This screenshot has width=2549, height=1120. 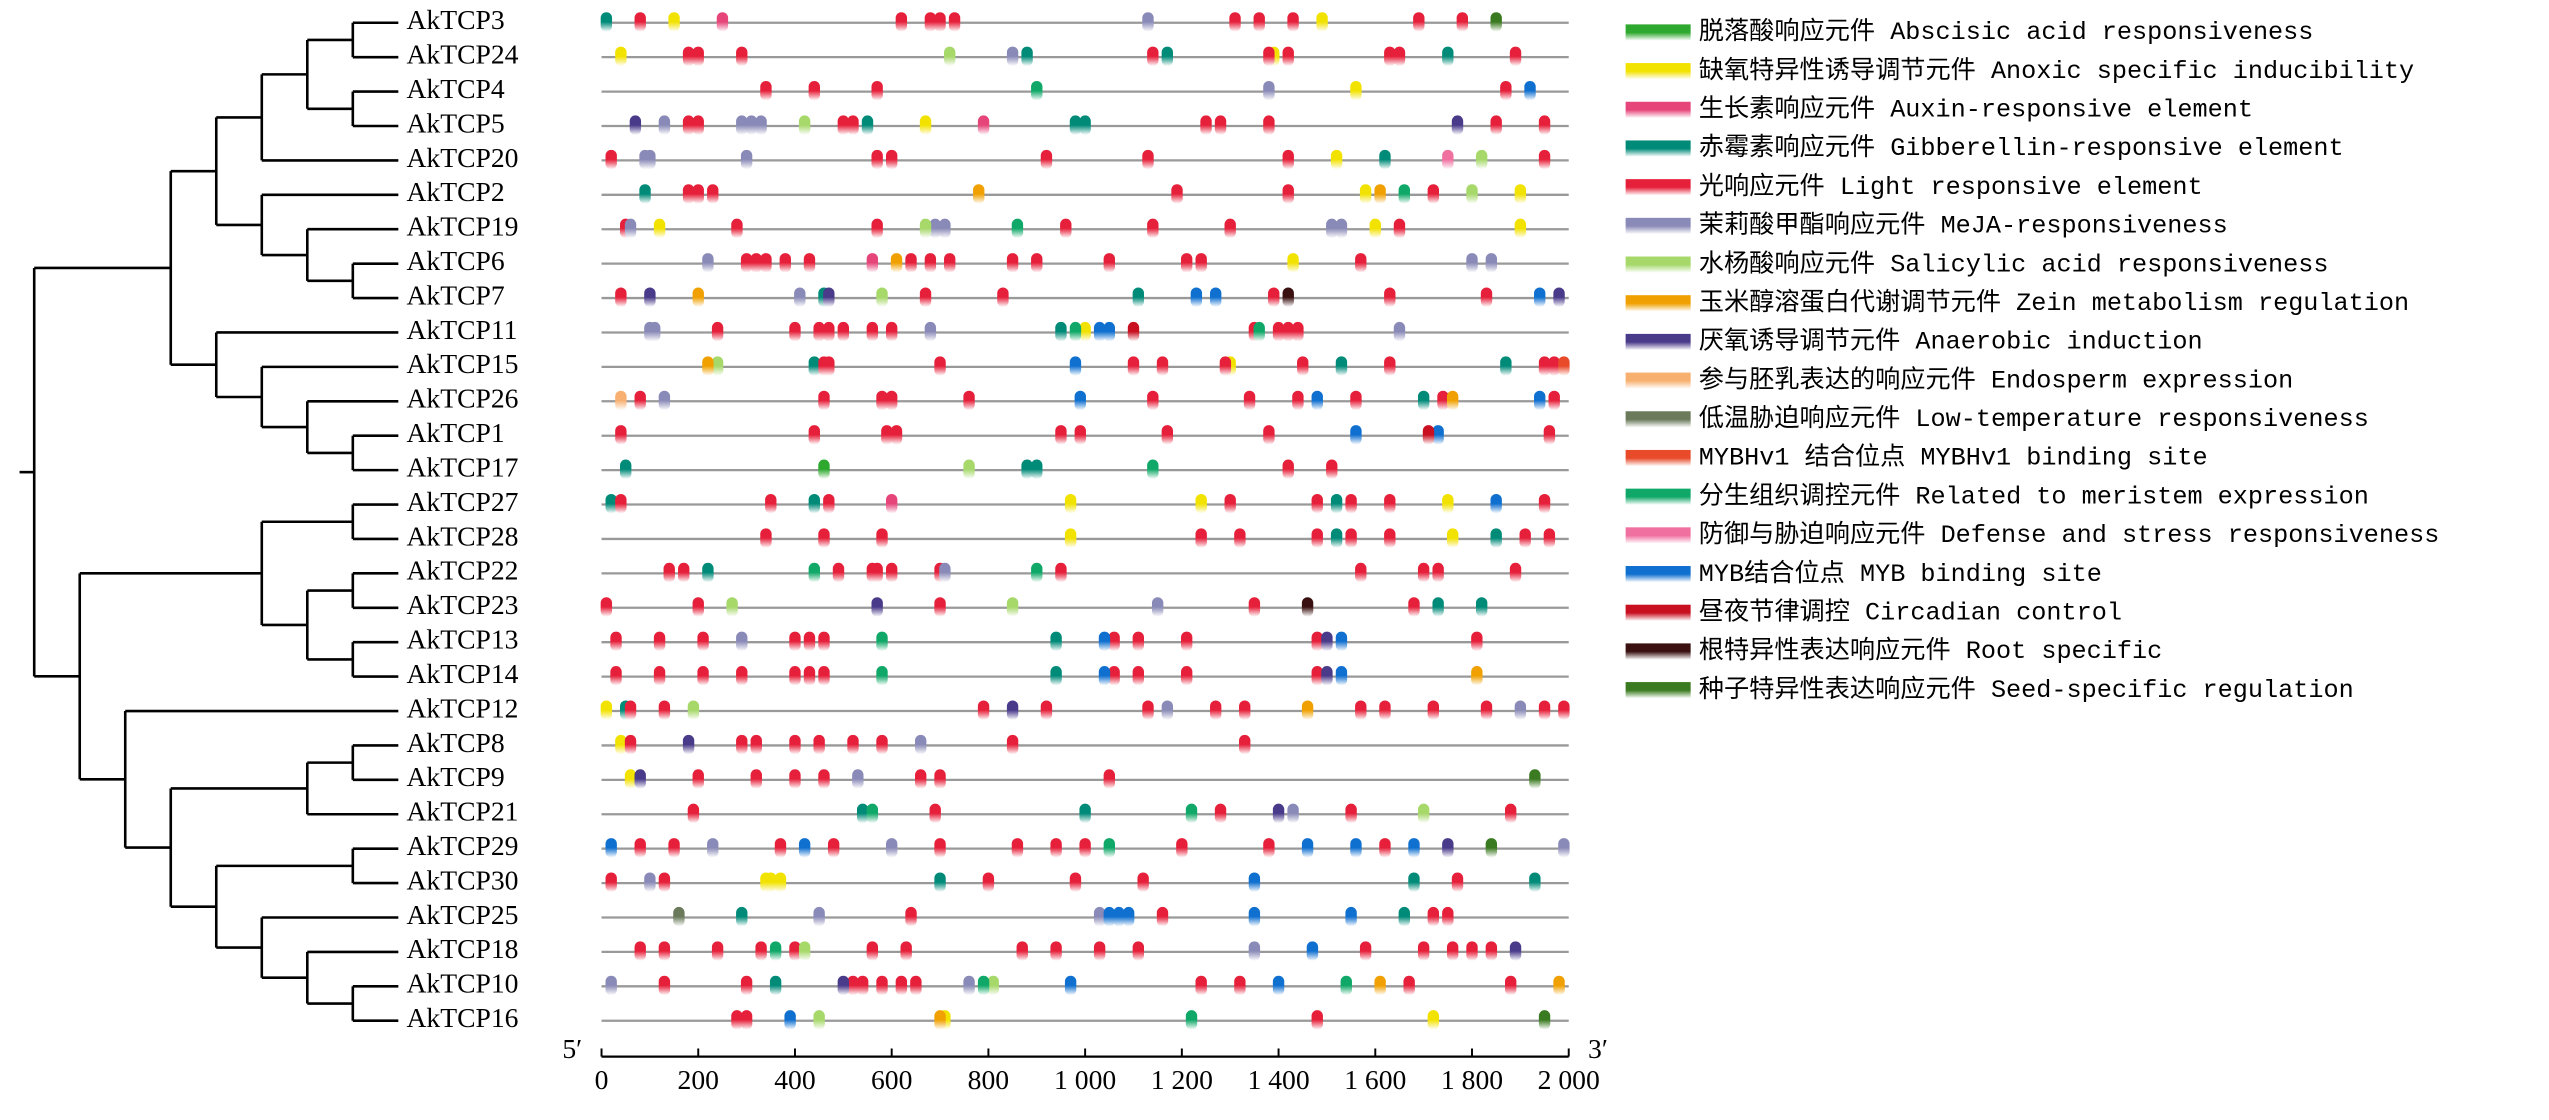 What do you see at coordinates (462, 1017) in the screenshot?
I see `gene-label: AkTCP16` at bounding box center [462, 1017].